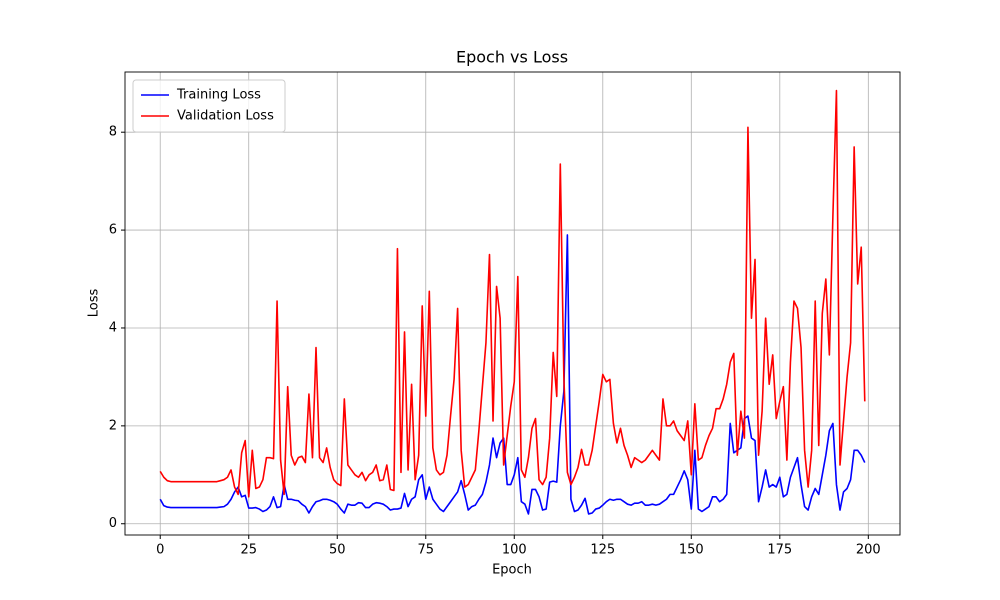  I want to click on y-tick-label: 6, so click(113, 230).